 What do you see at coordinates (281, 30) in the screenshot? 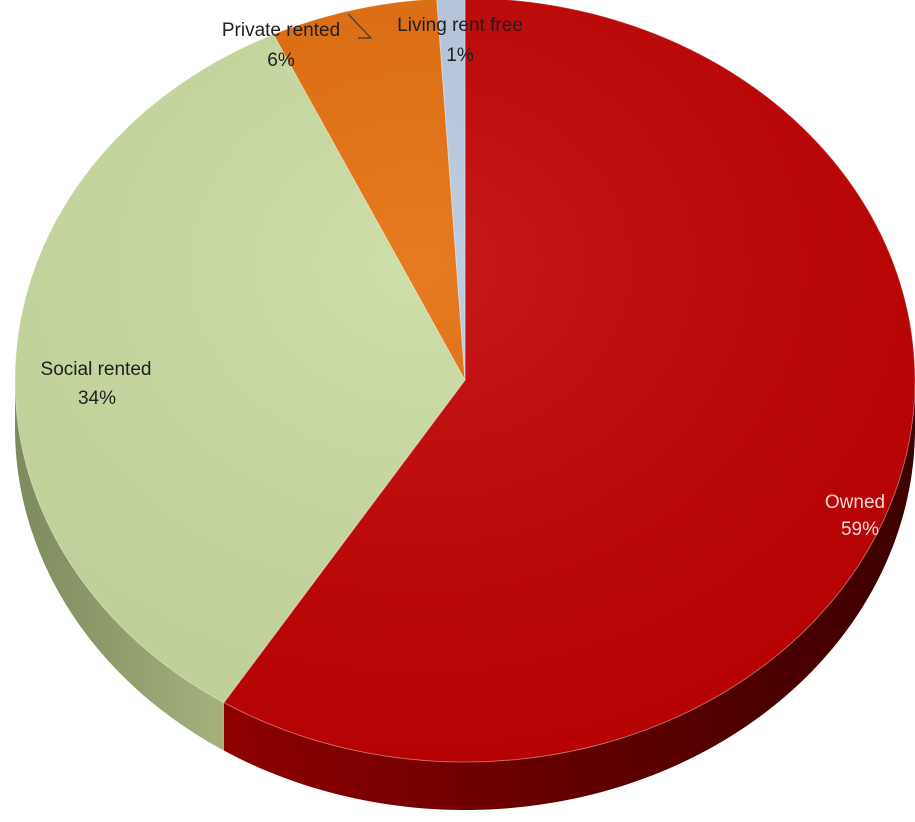
I see `label-private-name: Private rented` at bounding box center [281, 30].